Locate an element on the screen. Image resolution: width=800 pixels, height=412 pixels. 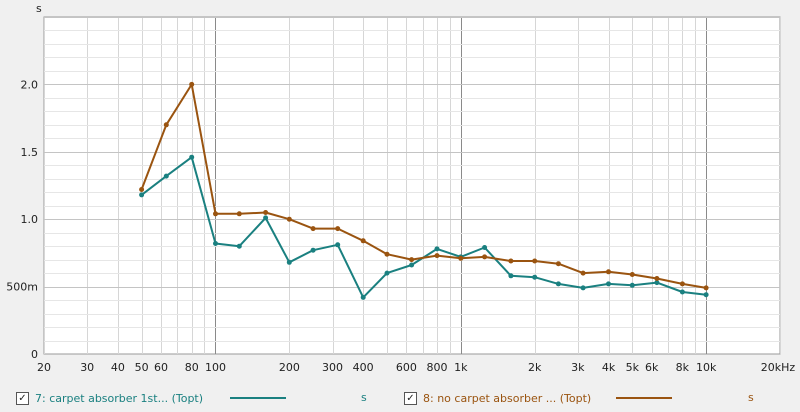
x-tick-label: 200 is located at coordinates (289, 367).